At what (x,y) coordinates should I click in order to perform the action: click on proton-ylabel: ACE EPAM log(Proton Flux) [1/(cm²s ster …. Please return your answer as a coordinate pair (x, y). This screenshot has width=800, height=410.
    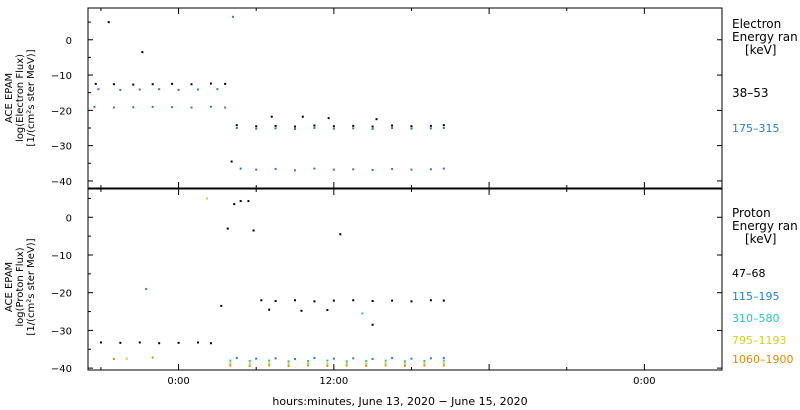
    Looking at the image, I should click on (20, 286).